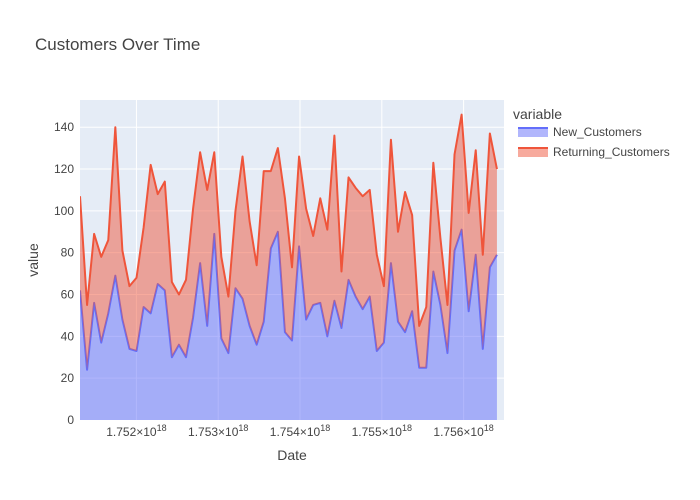  Describe the element at coordinates (382, 431) in the screenshot. I see `x-tick-label: 1.755×10¹⁸` at that location.